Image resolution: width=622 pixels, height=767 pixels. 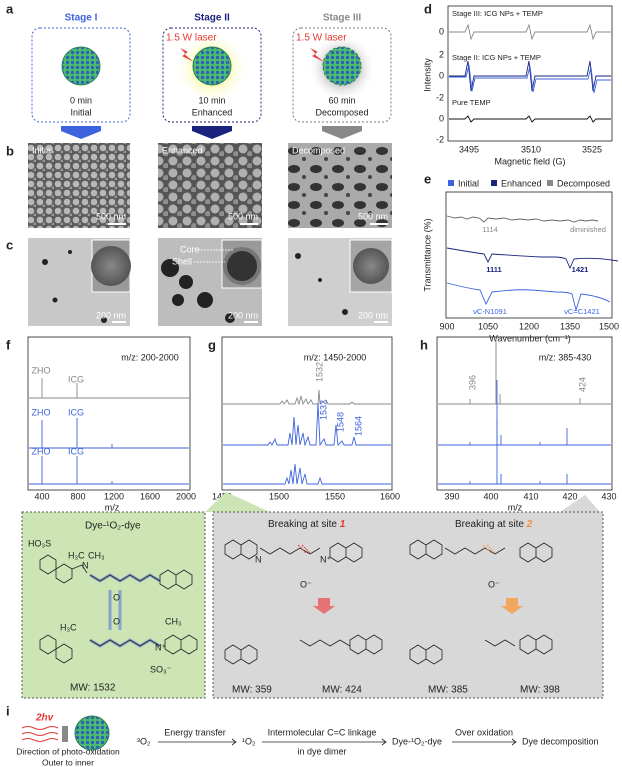 I want to click on annotation: 1421, so click(x=580, y=269).